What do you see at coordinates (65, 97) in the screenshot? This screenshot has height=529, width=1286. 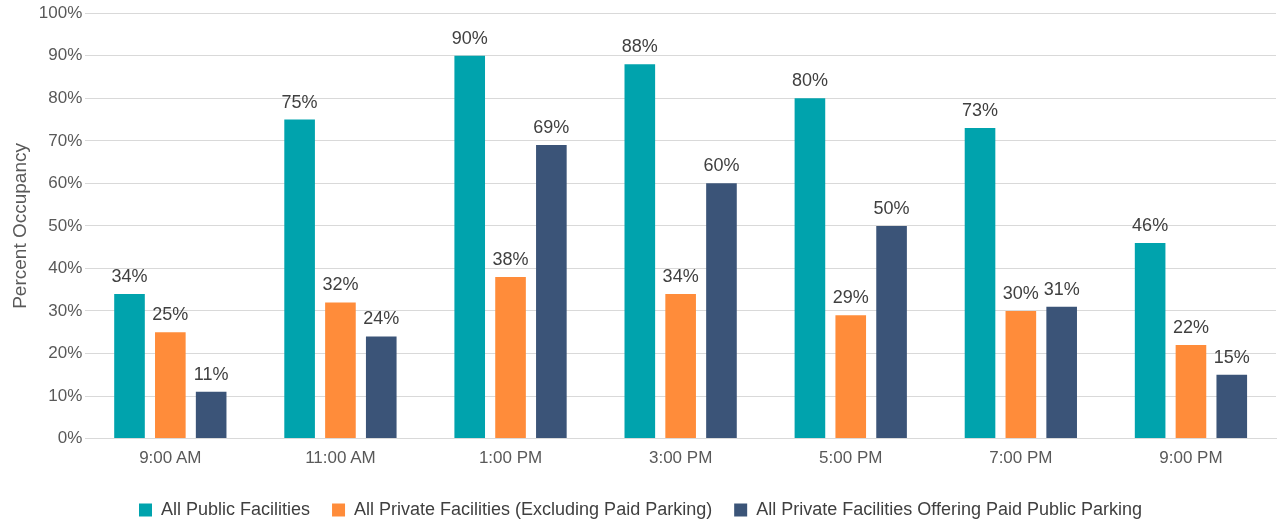 I see `y-tick-label: 80%` at bounding box center [65, 97].